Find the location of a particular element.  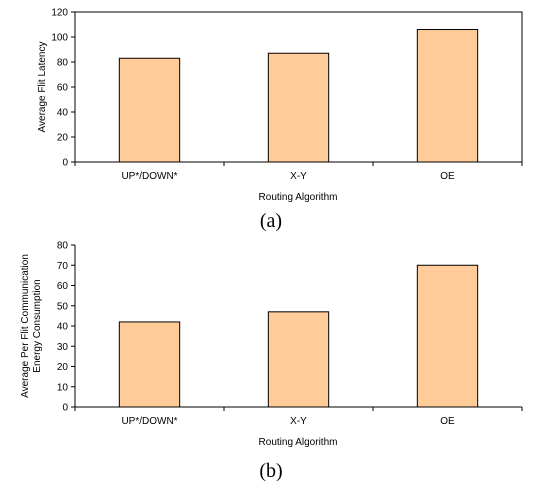

chart-a-y-axis-label: Average Flit Latency is located at coordinates (42, 87).